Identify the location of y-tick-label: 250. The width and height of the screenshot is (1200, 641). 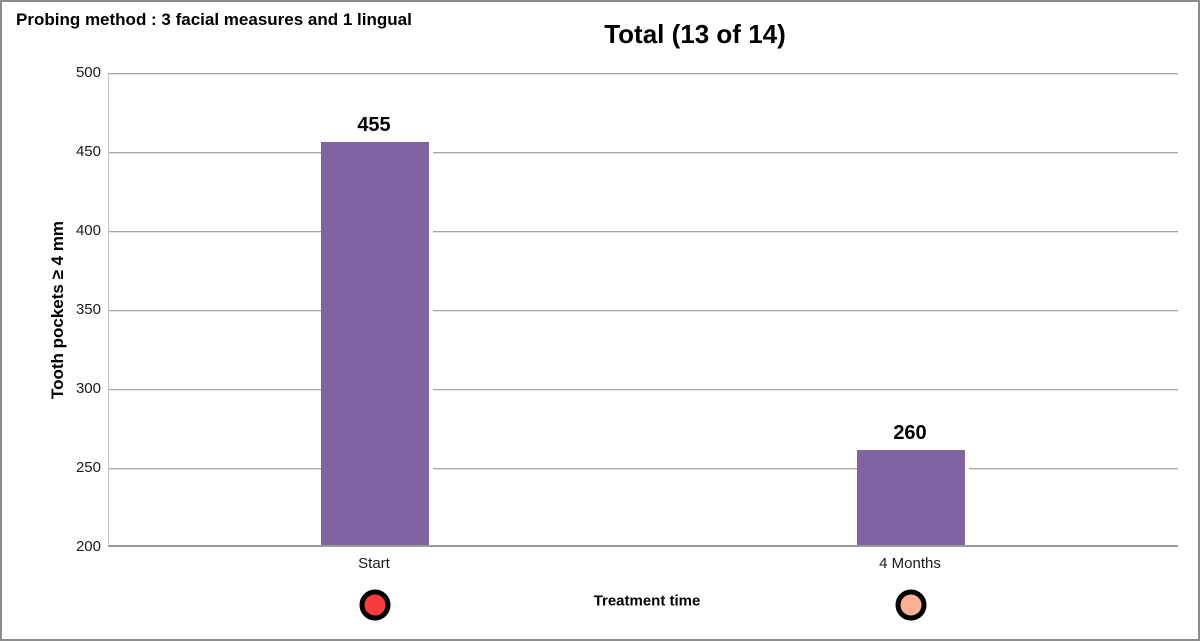
(88, 467).